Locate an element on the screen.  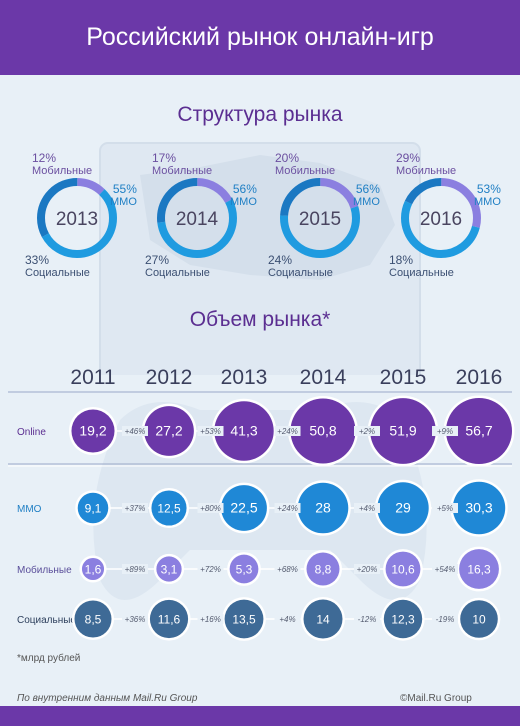
growth-label: +37% is located at coordinates (135, 508).